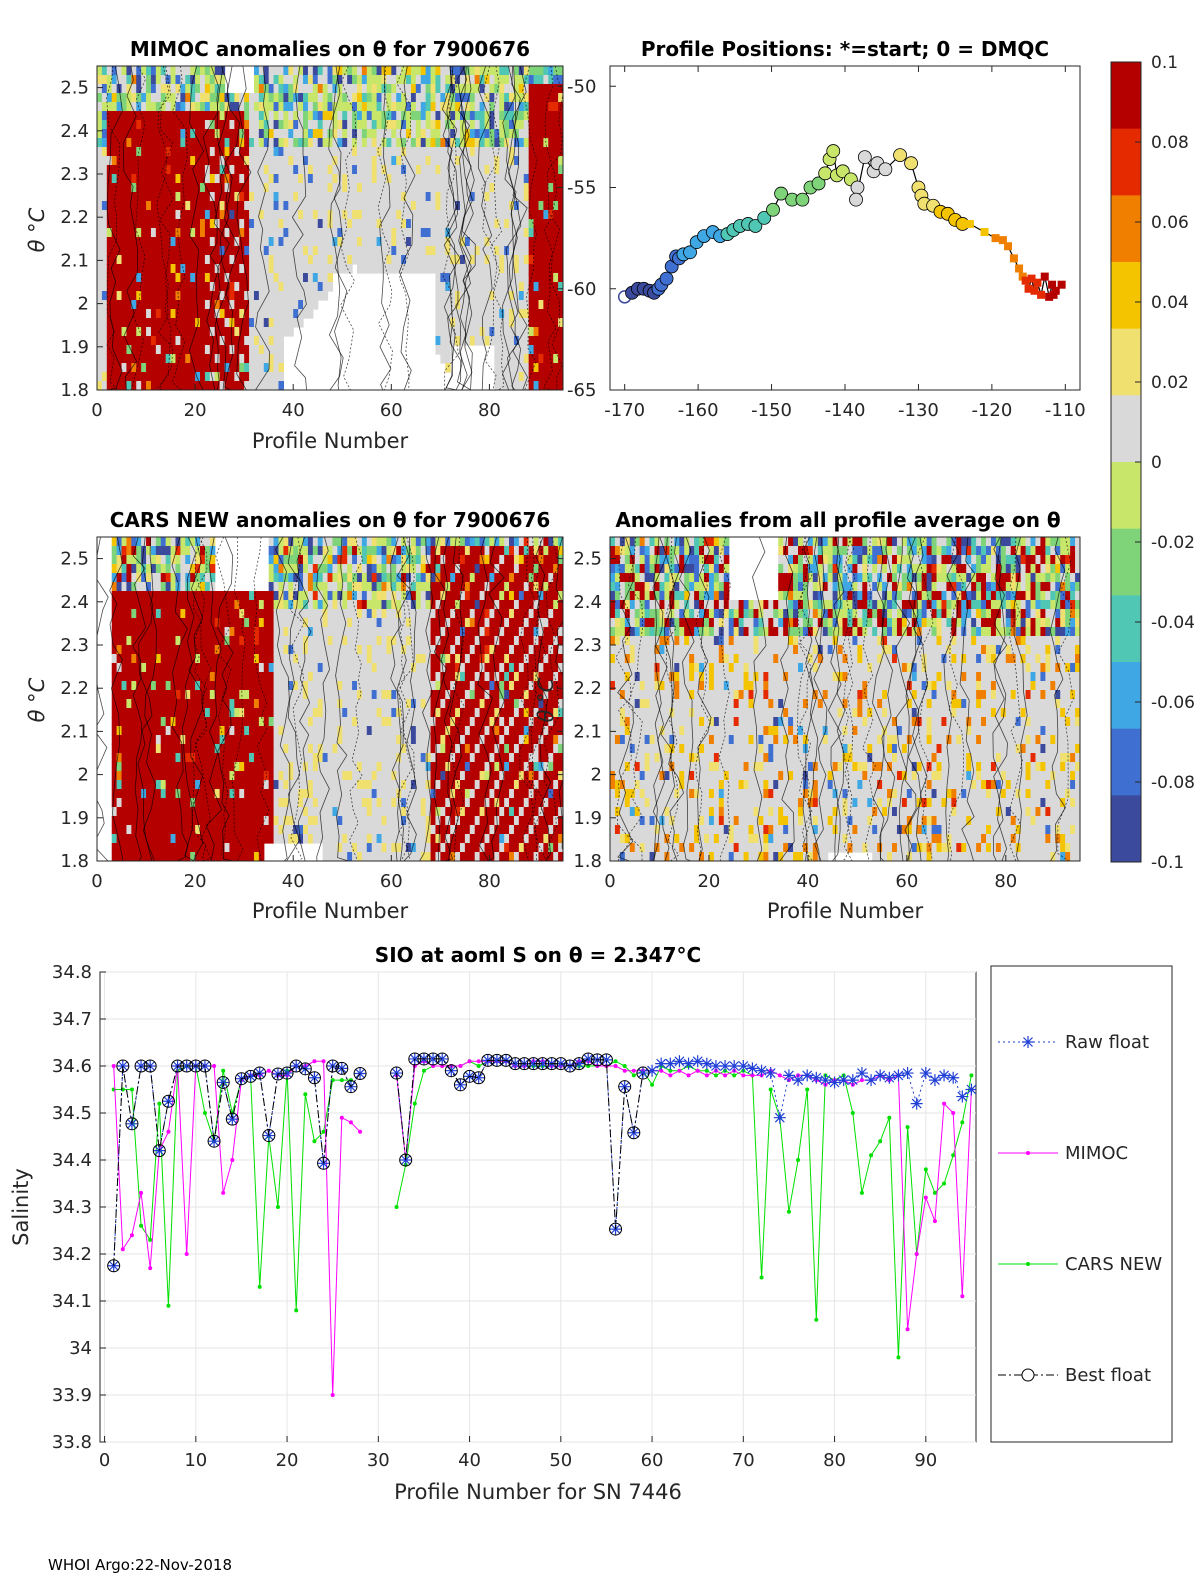 Image resolution: width=1200 pixels, height=1575 pixels. I want to click on positions-track, so click(841, 224).